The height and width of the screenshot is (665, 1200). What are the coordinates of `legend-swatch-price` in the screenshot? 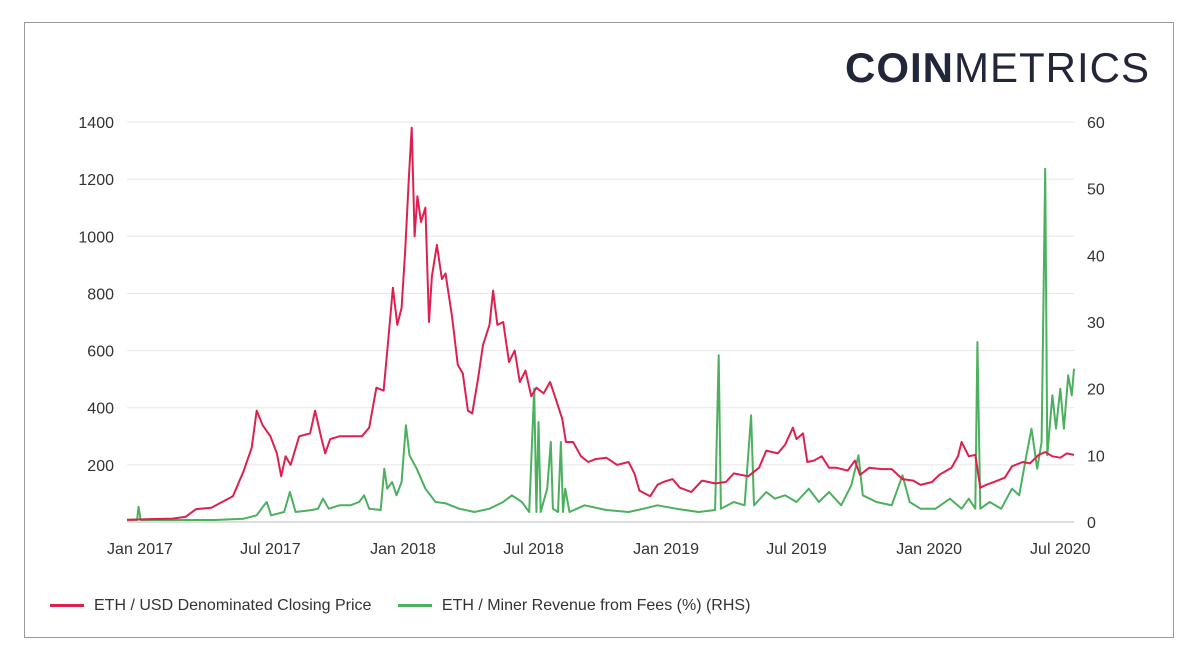 It's located at (67, 605).